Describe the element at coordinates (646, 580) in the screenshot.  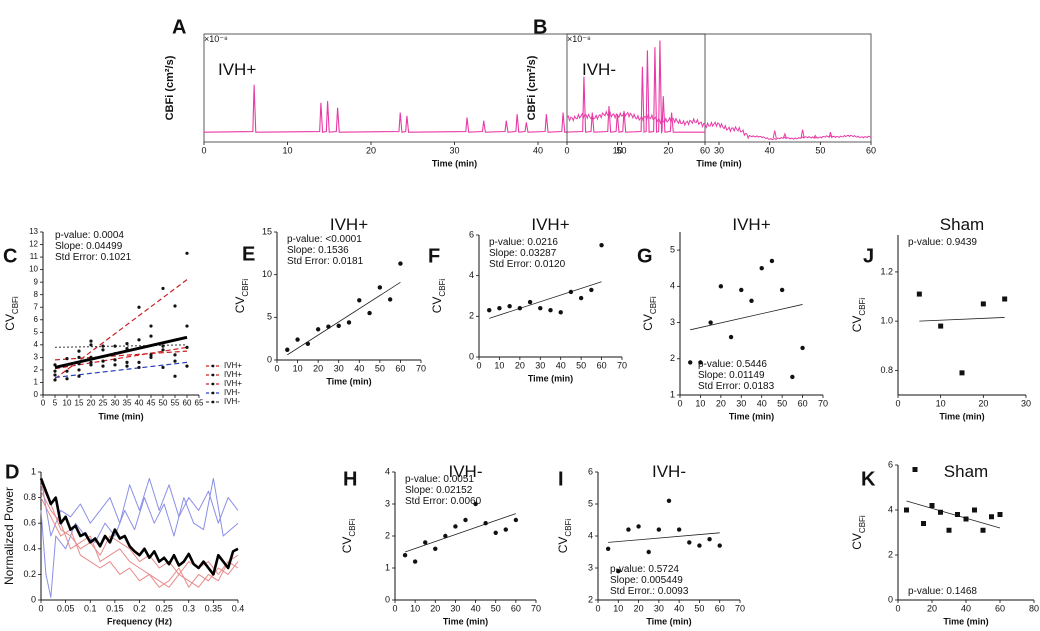
I see `stats-line: Slope: 0.005449` at that location.